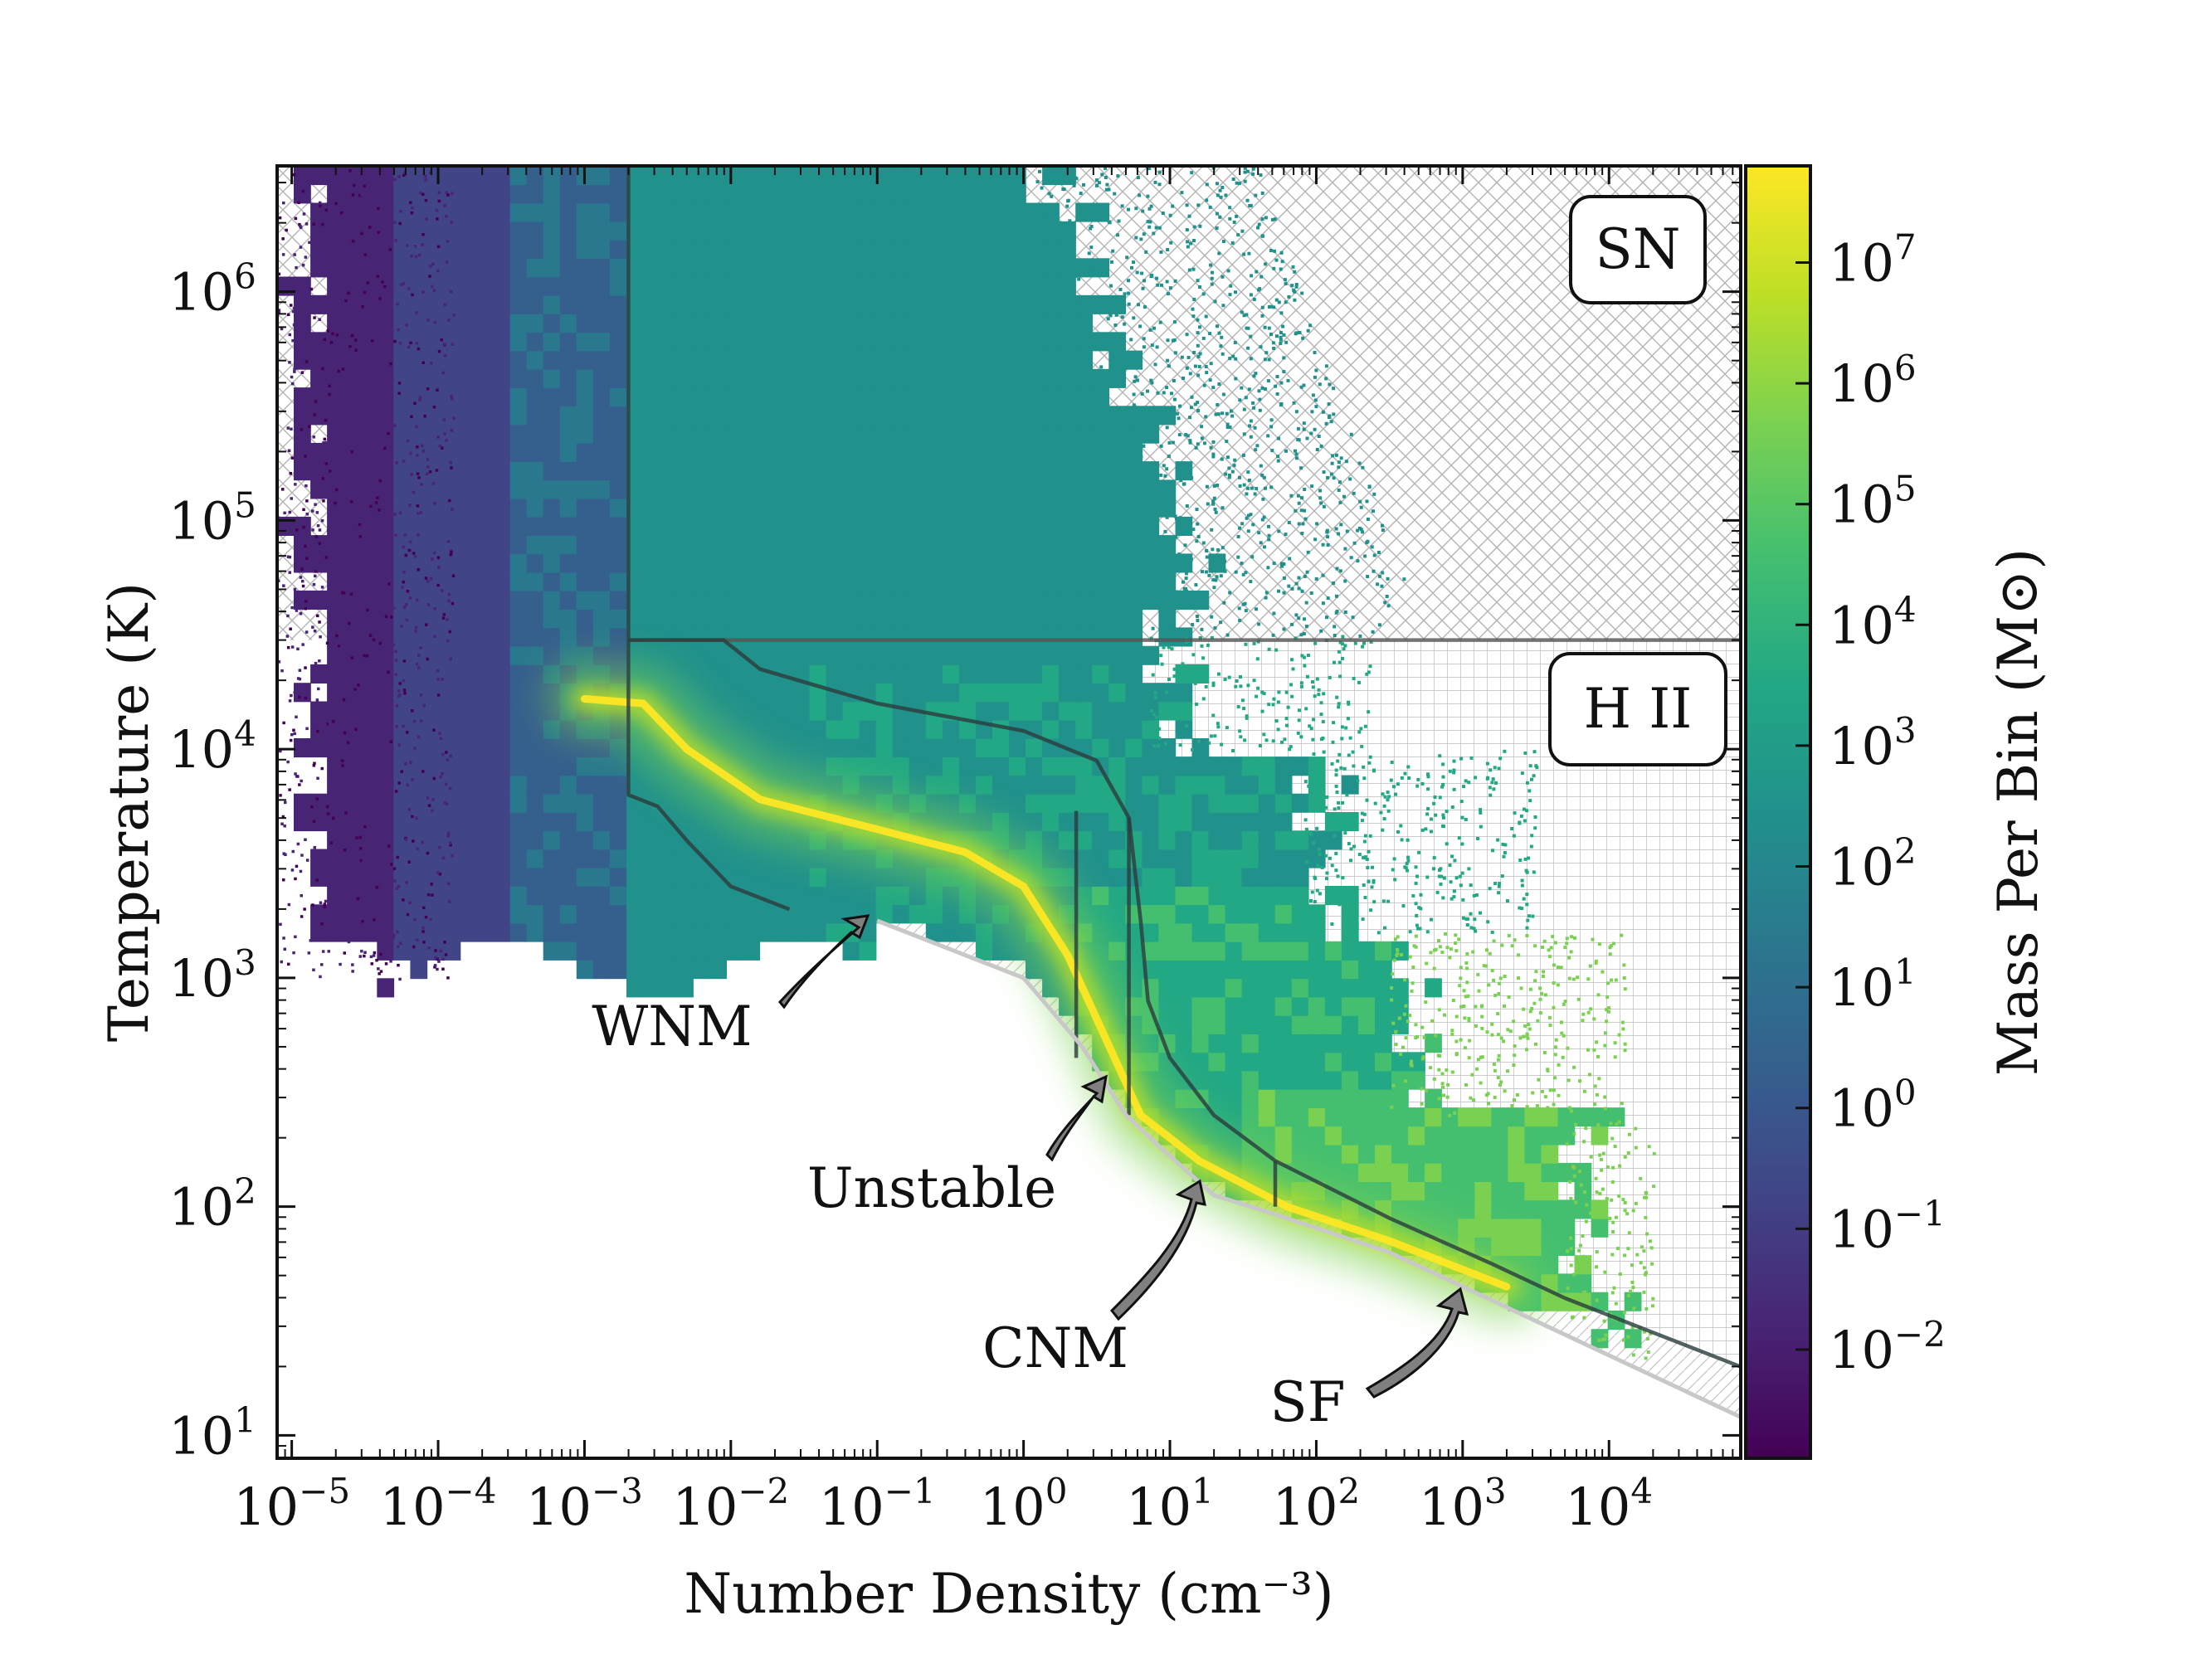  I want to click on colorbar-tick-exponent: 4, so click(1905, 609).